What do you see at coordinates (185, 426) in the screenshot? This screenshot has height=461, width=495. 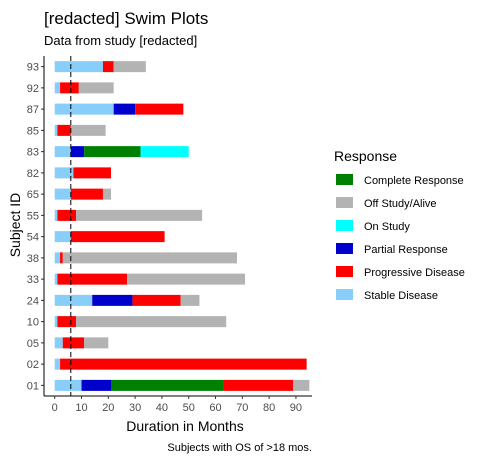 I see `x-axis-title: Duration in Months` at bounding box center [185, 426].